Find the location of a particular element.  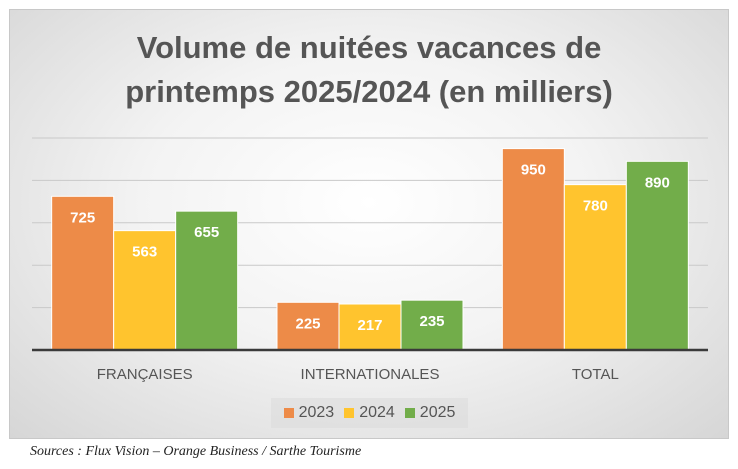

legend-item-2023: 2023 is located at coordinates (309, 413).